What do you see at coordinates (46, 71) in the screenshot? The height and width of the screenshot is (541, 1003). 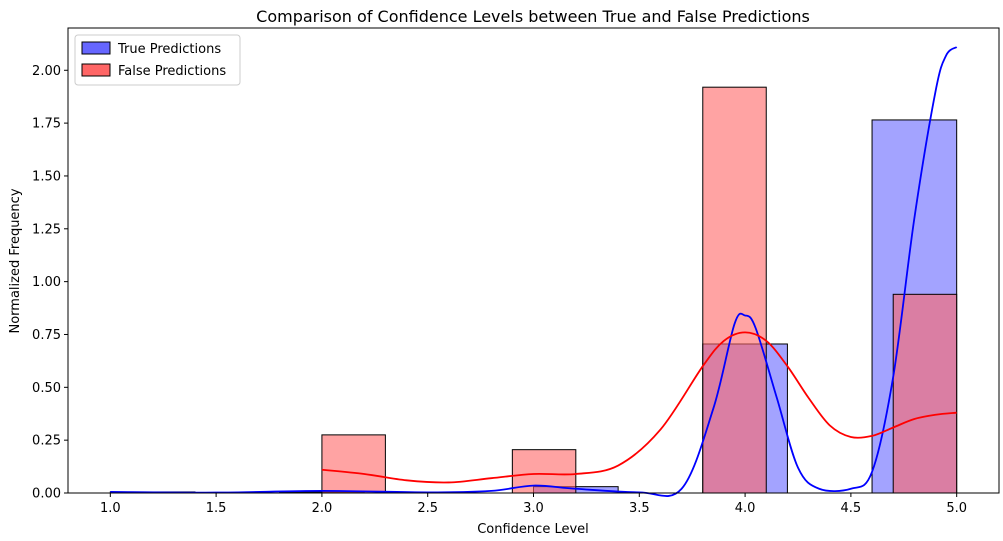 I see `y-tick-label: 2.00` at bounding box center [46, 71].